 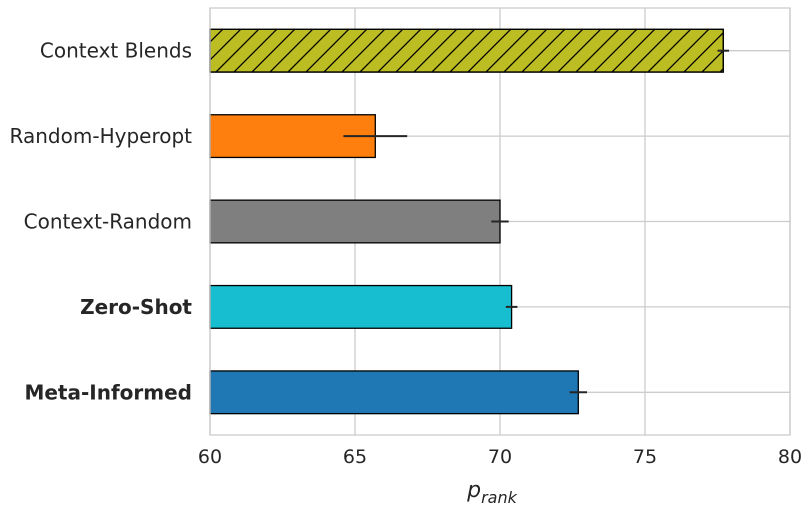 I want to click on x-tick-label: 80, so click(x=790, y=457).